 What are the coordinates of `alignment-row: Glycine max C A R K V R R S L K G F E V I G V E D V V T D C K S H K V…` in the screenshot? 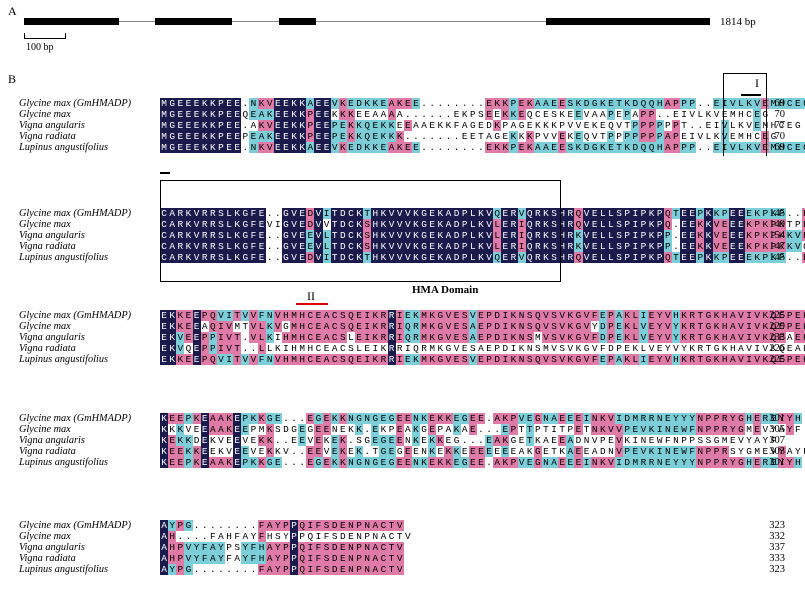 It's located at (402, 224).